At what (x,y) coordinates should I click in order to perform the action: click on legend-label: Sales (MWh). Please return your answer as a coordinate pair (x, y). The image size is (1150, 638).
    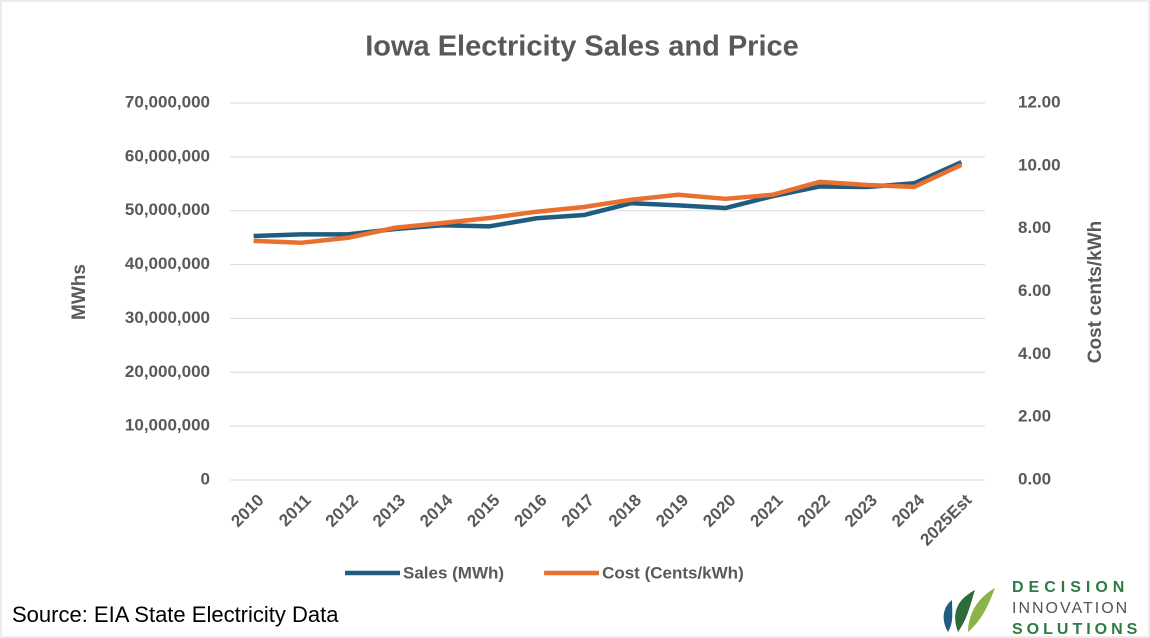
    Looking at the image, I should click on (453, 572).